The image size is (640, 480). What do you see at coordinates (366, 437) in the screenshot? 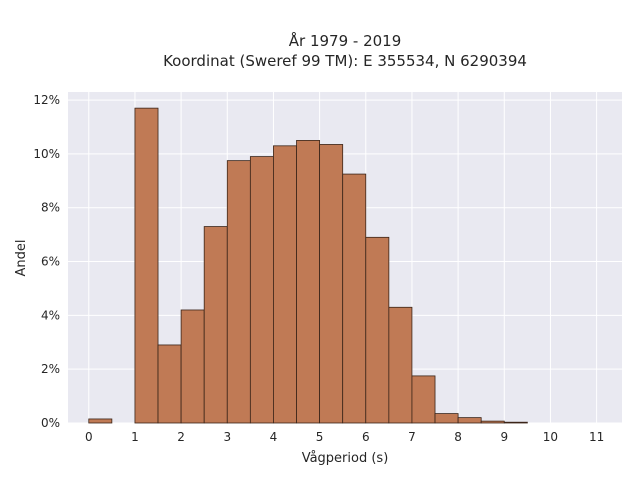
I see `x-tick-label: 6` at bounding box center [366, 437].